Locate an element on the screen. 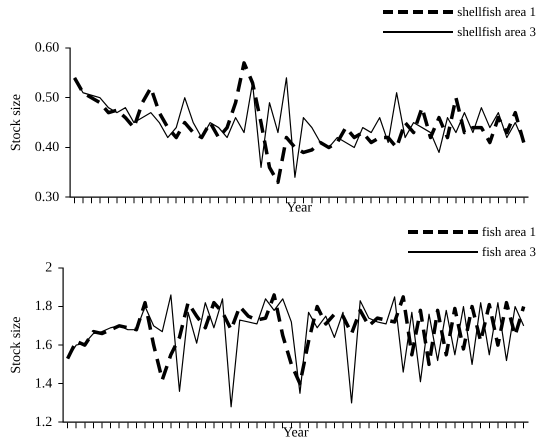 This screenshot has height=447, width=544. y-tick-label: 0.30 is located at coordinates (47, 197).